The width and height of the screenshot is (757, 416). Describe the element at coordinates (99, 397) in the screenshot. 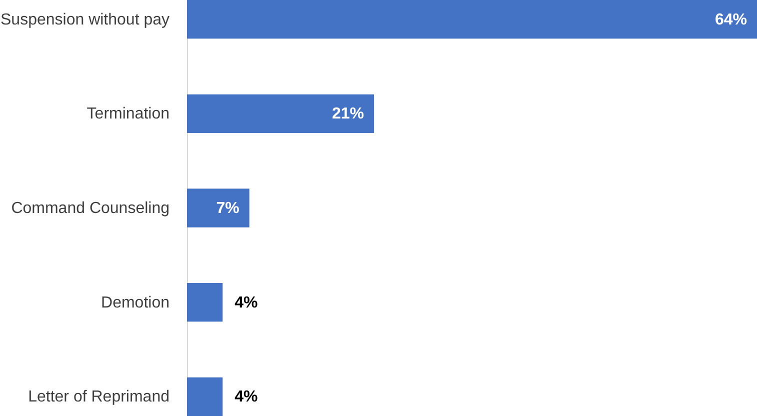

I see `y-tick-label: Letter of Reprimand` at that location.